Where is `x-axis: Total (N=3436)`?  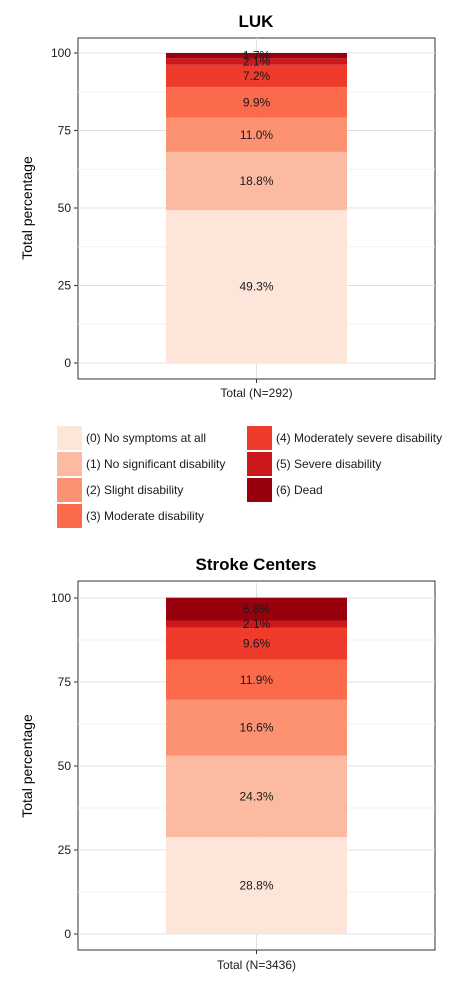 x-axis: Total (N=3436) is located at coordinates (256, 961).